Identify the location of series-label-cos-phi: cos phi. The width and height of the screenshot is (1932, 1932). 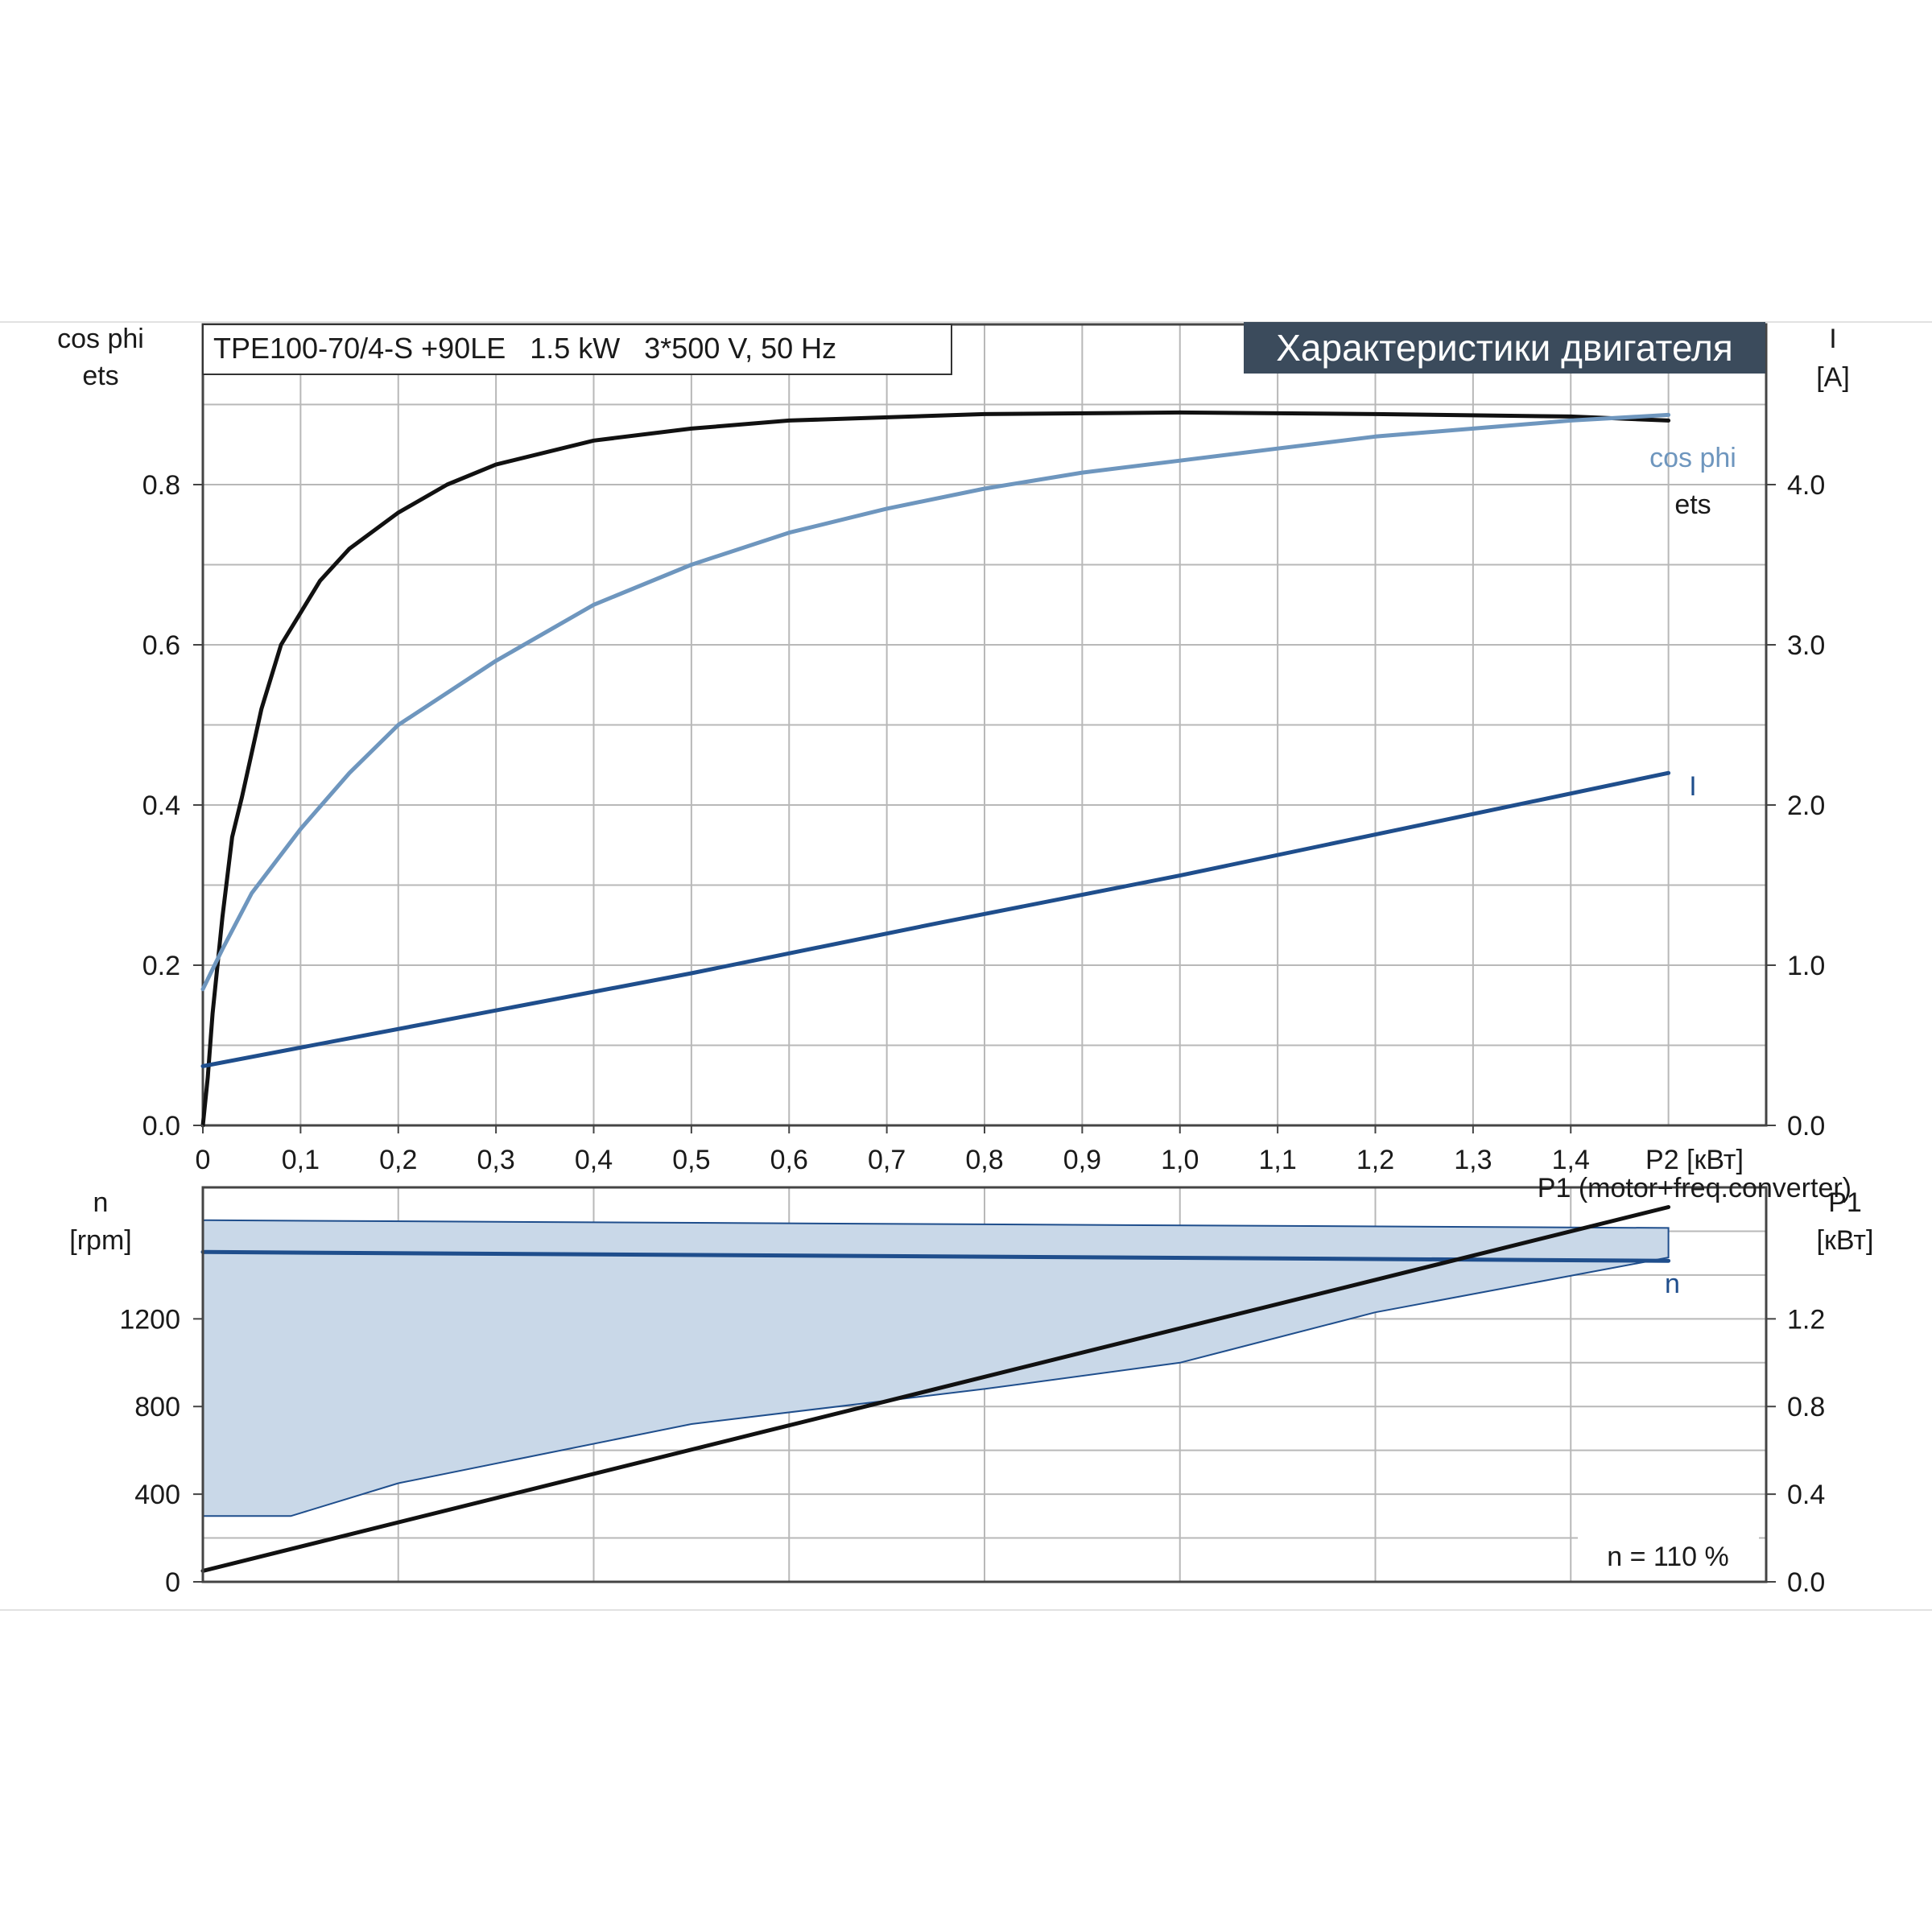
(1692, 458).